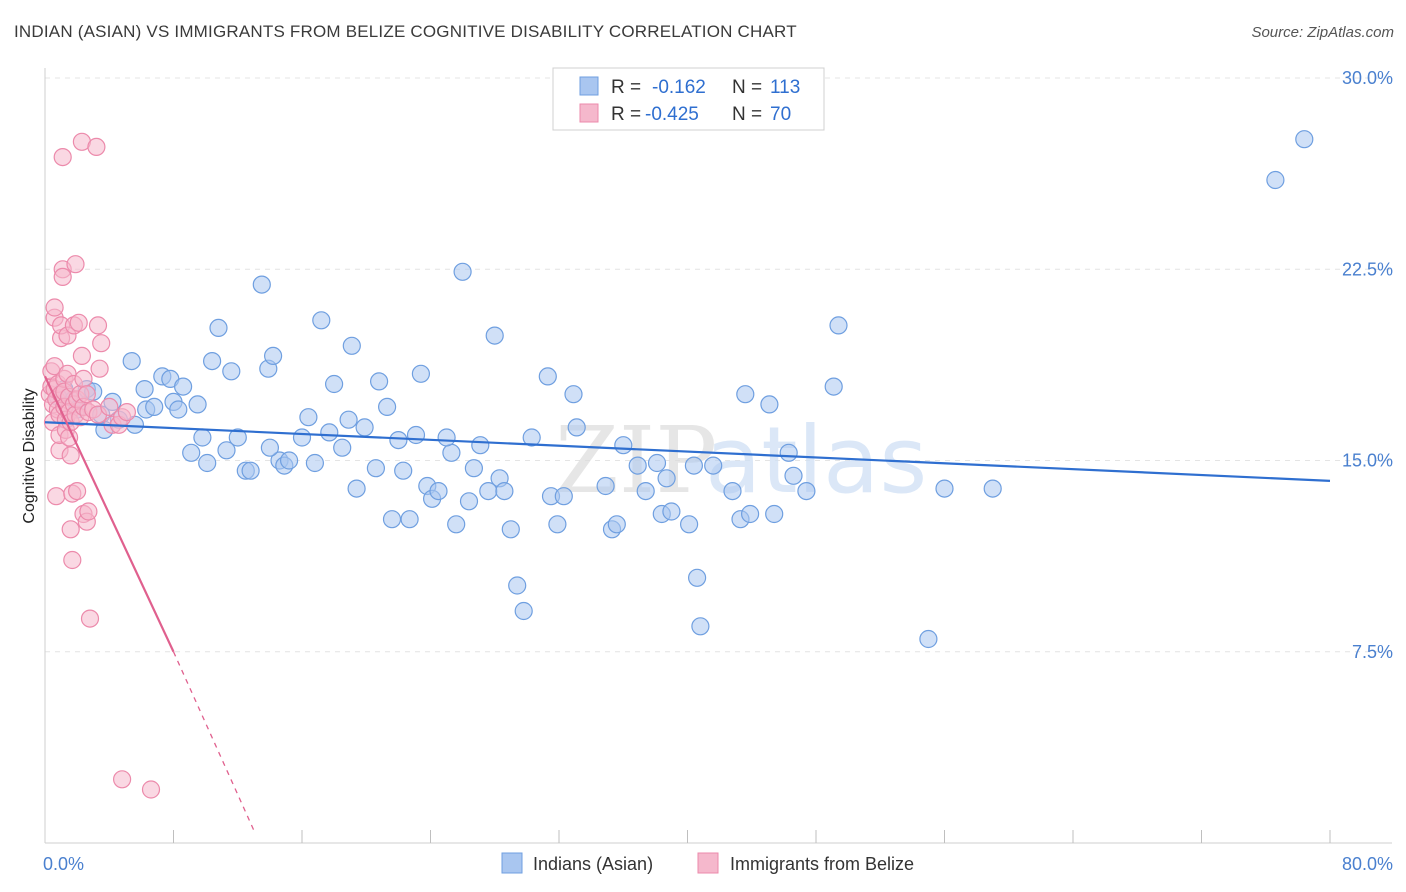 This screenshot has height=892, width=1406. I want to click on y-tick-label: 30.0%, so click(1367, 78).